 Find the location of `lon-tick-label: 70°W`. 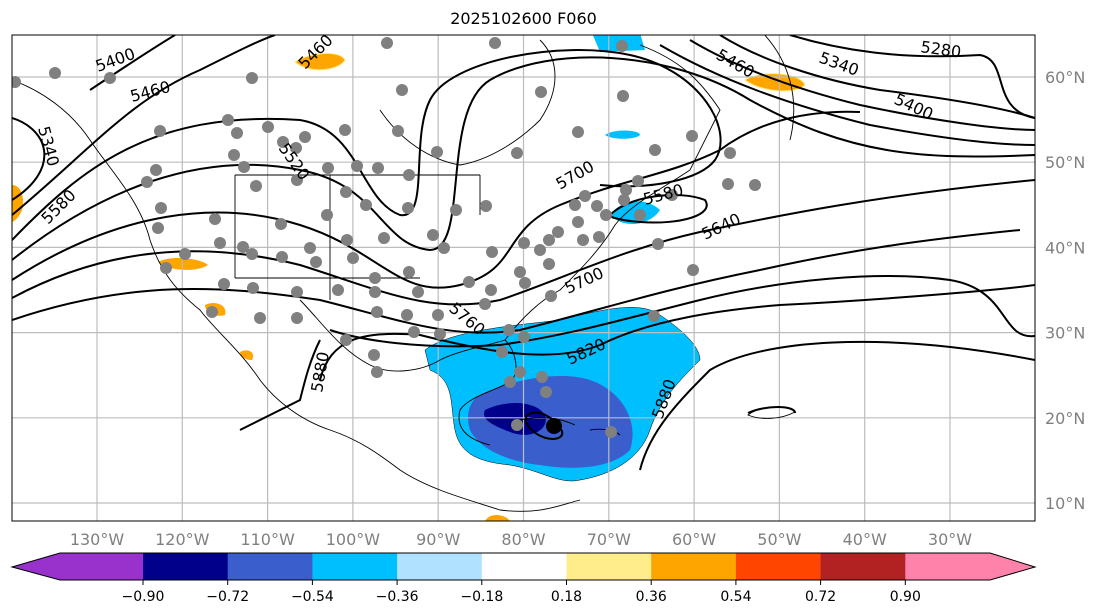

lon-tick-label: 70°W is located at coordinates (609, 539).